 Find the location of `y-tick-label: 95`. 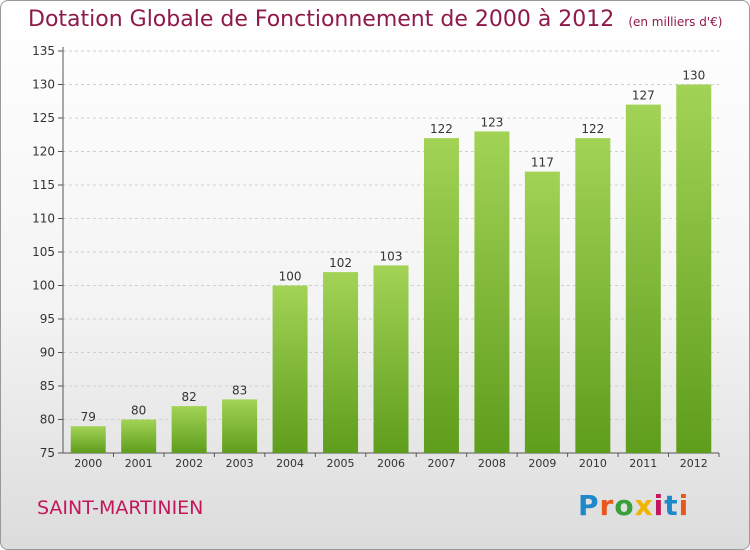

y-tick-label: 95 is located at coordinates (47, 319).